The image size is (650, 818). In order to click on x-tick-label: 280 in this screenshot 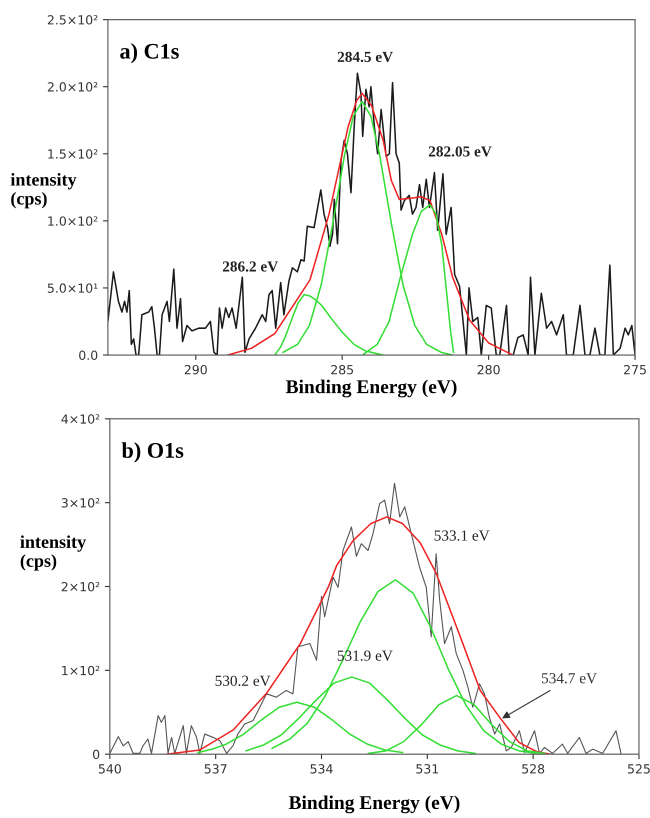, I will do `click(489, 369)`.